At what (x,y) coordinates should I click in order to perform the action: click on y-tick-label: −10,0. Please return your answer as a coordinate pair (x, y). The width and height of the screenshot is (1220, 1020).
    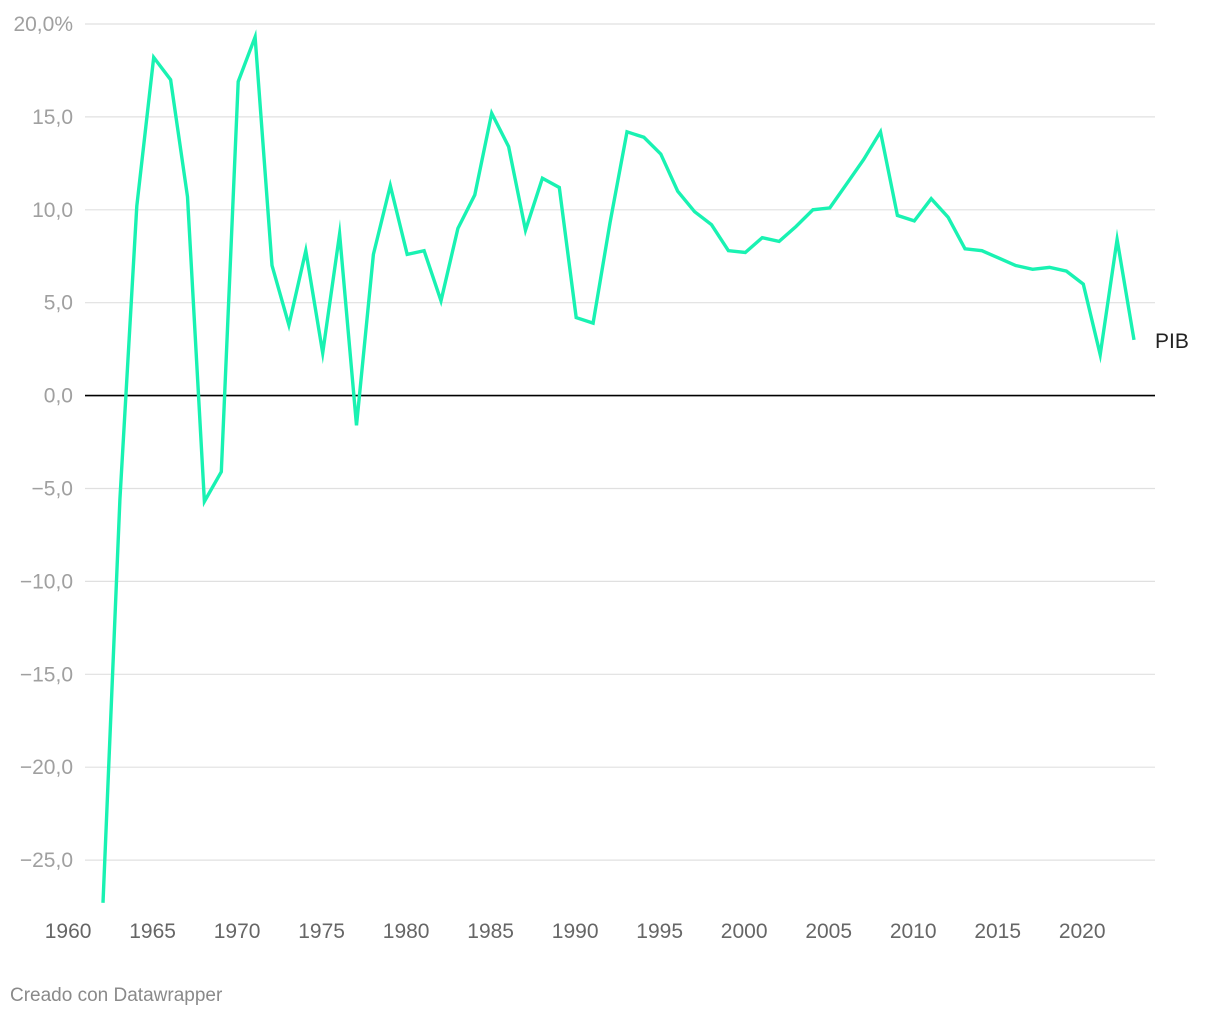
    Looking at the image, I should click on (46, 581).